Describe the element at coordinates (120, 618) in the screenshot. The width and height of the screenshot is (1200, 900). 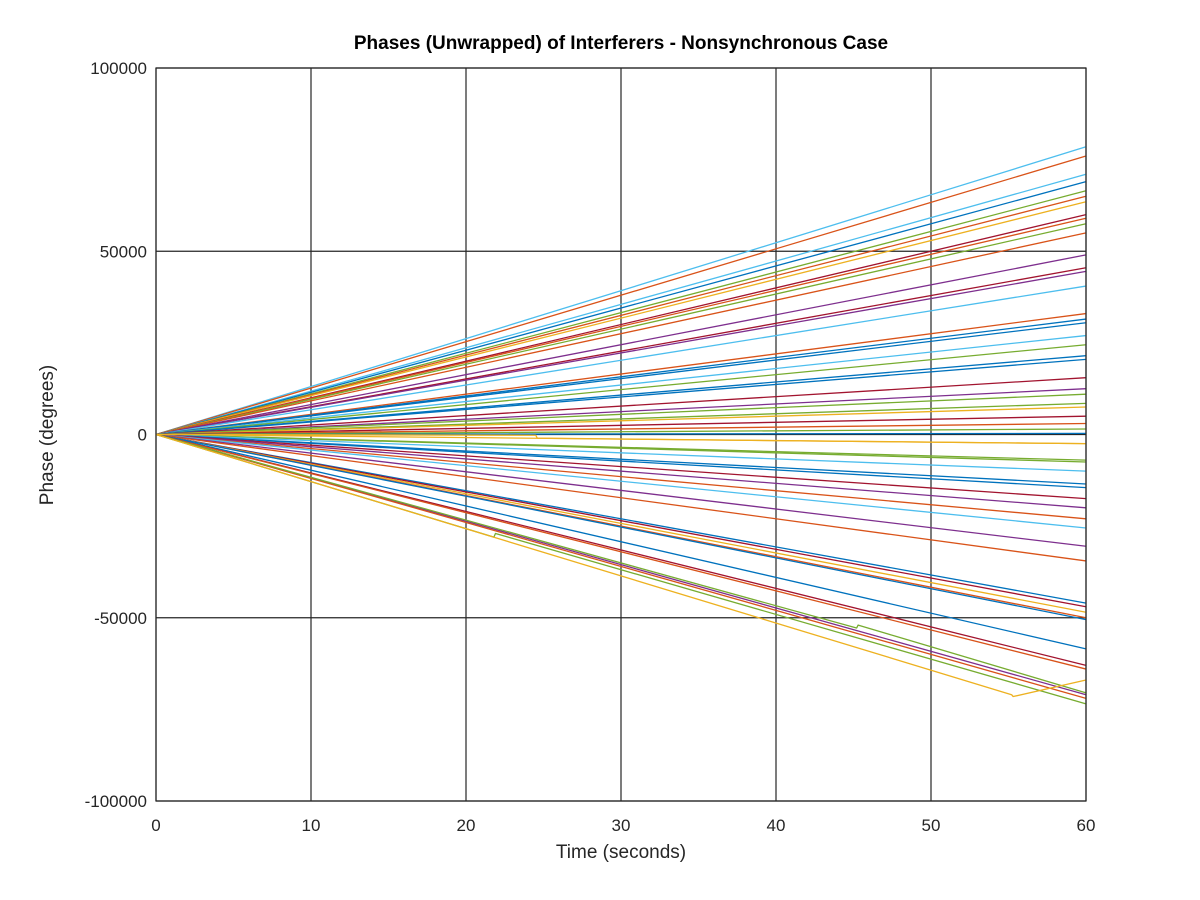
I see `y-tick-label: -50000` at that location.